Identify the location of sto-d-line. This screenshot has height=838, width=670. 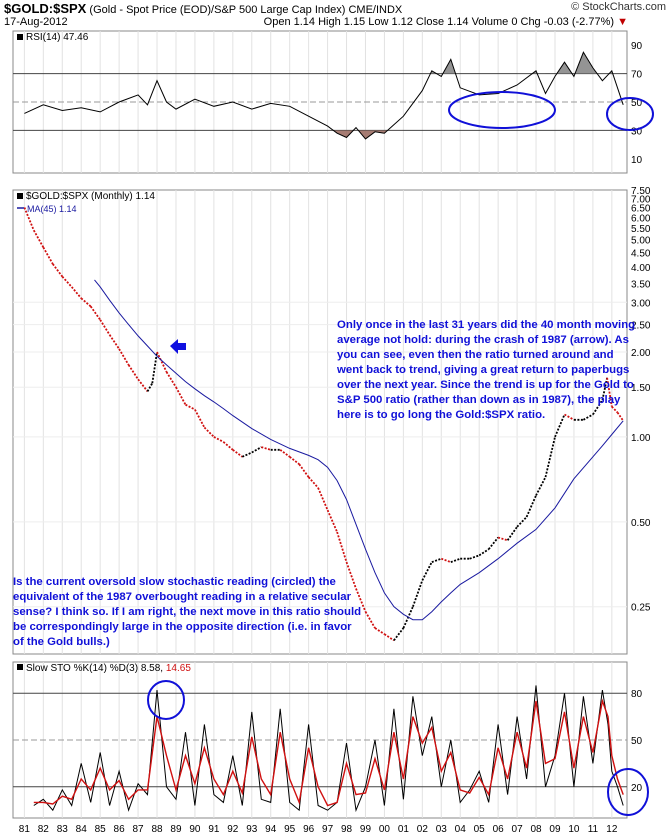
(328, 752).